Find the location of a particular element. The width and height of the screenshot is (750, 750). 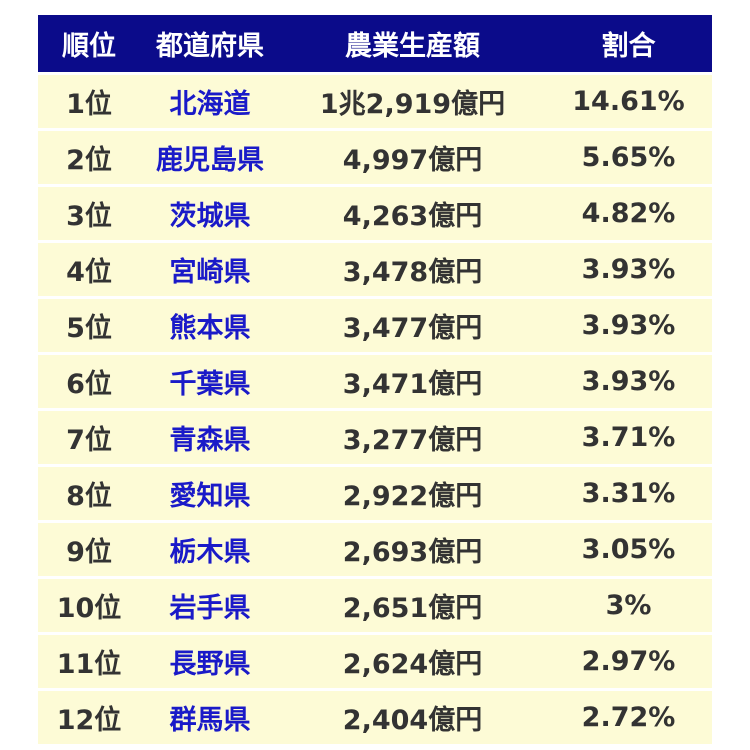

share-cell: 3% is located at coordinates (628, 605).